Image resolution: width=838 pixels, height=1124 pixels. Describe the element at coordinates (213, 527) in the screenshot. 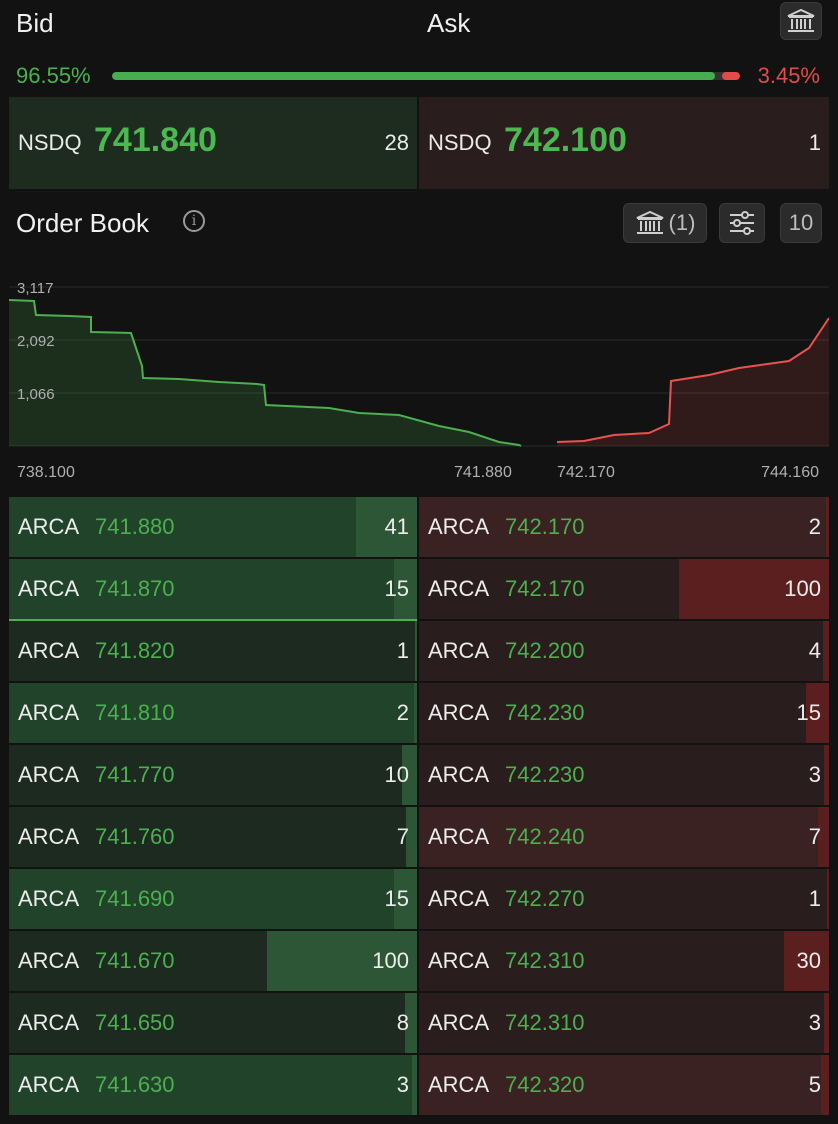

I see `bid-level: ARCA 741.880 41` at that location.